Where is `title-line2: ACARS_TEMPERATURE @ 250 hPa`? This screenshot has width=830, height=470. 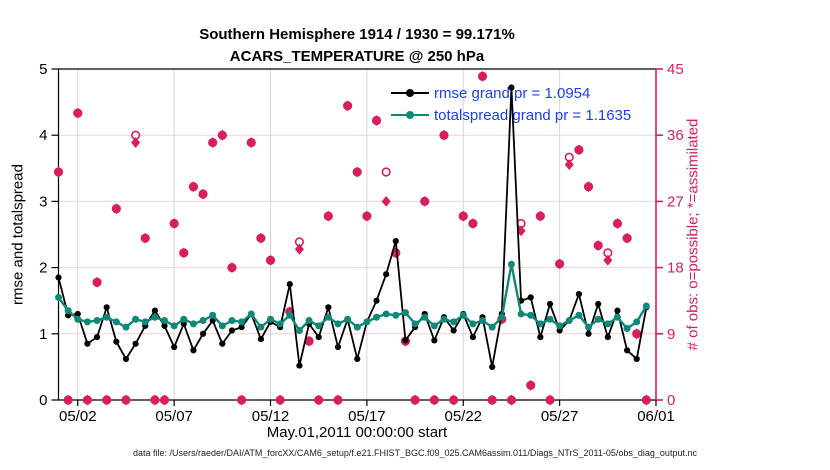 title-line2: ACARS_TEMPERATURE @ 250 hPa is located at coordinates (357, 56).